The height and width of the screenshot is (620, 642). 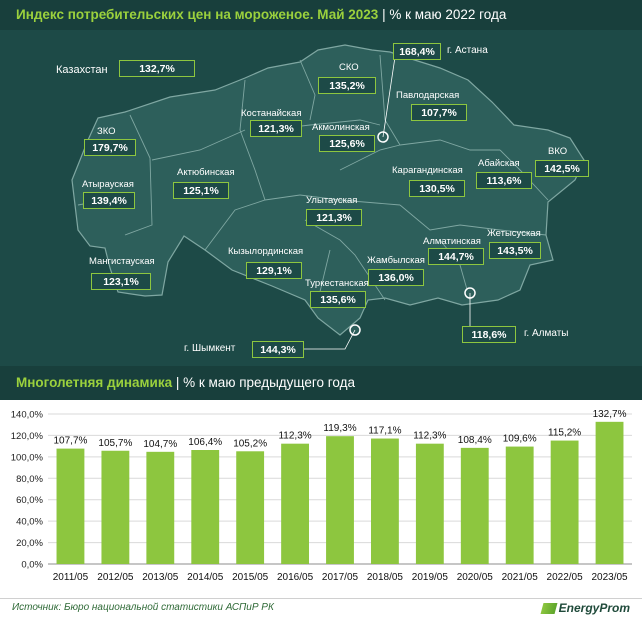 I want to click on region-name-kostanay: Костанайская, so click(x=271, y=113).